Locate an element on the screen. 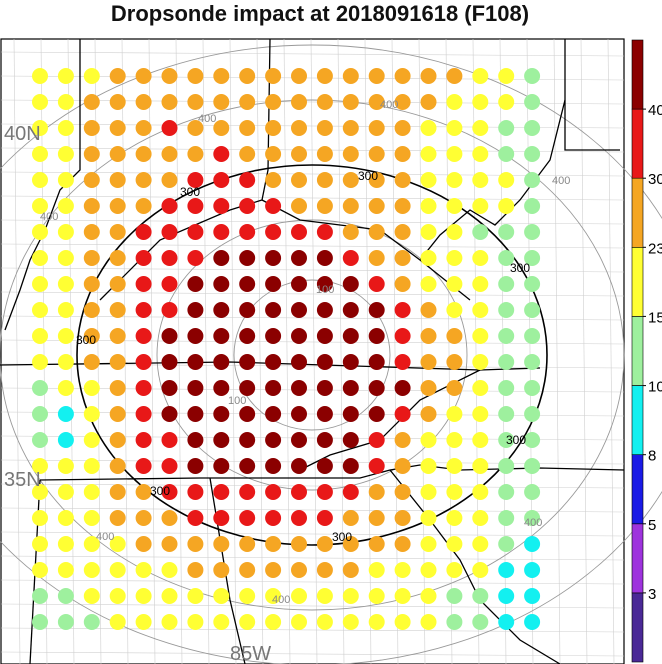 The height and width of the screenshot is (664, 662). ring-label-300-bottom: 300 is located at coordinates (342, 537).